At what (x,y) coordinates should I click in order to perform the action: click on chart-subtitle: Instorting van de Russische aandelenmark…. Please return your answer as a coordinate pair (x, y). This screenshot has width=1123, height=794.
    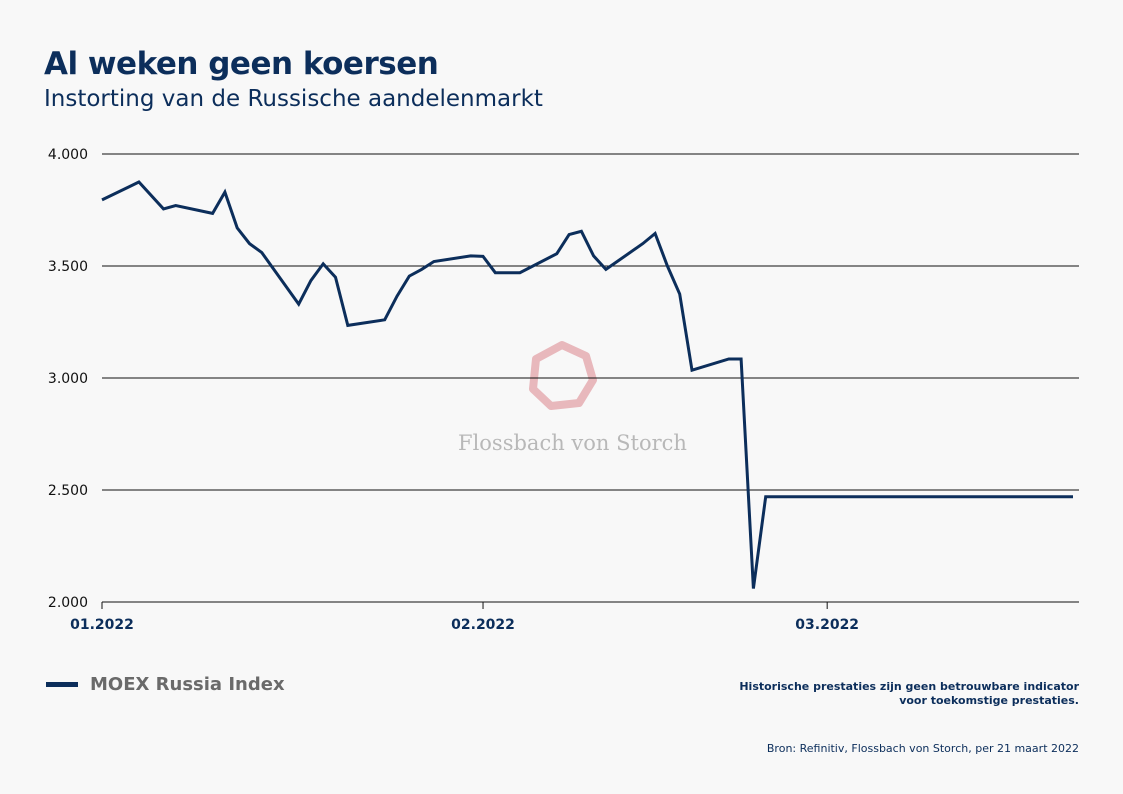
    Looking at the image, I should click on (293, 99).